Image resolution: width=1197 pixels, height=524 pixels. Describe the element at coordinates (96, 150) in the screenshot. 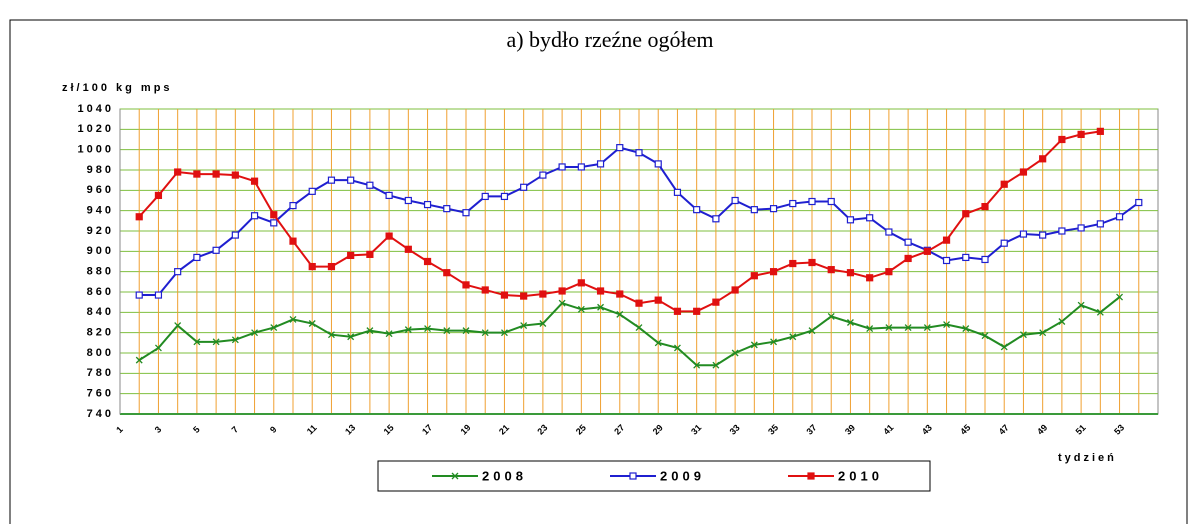

I see `y-tick-label: 1000` at that location.